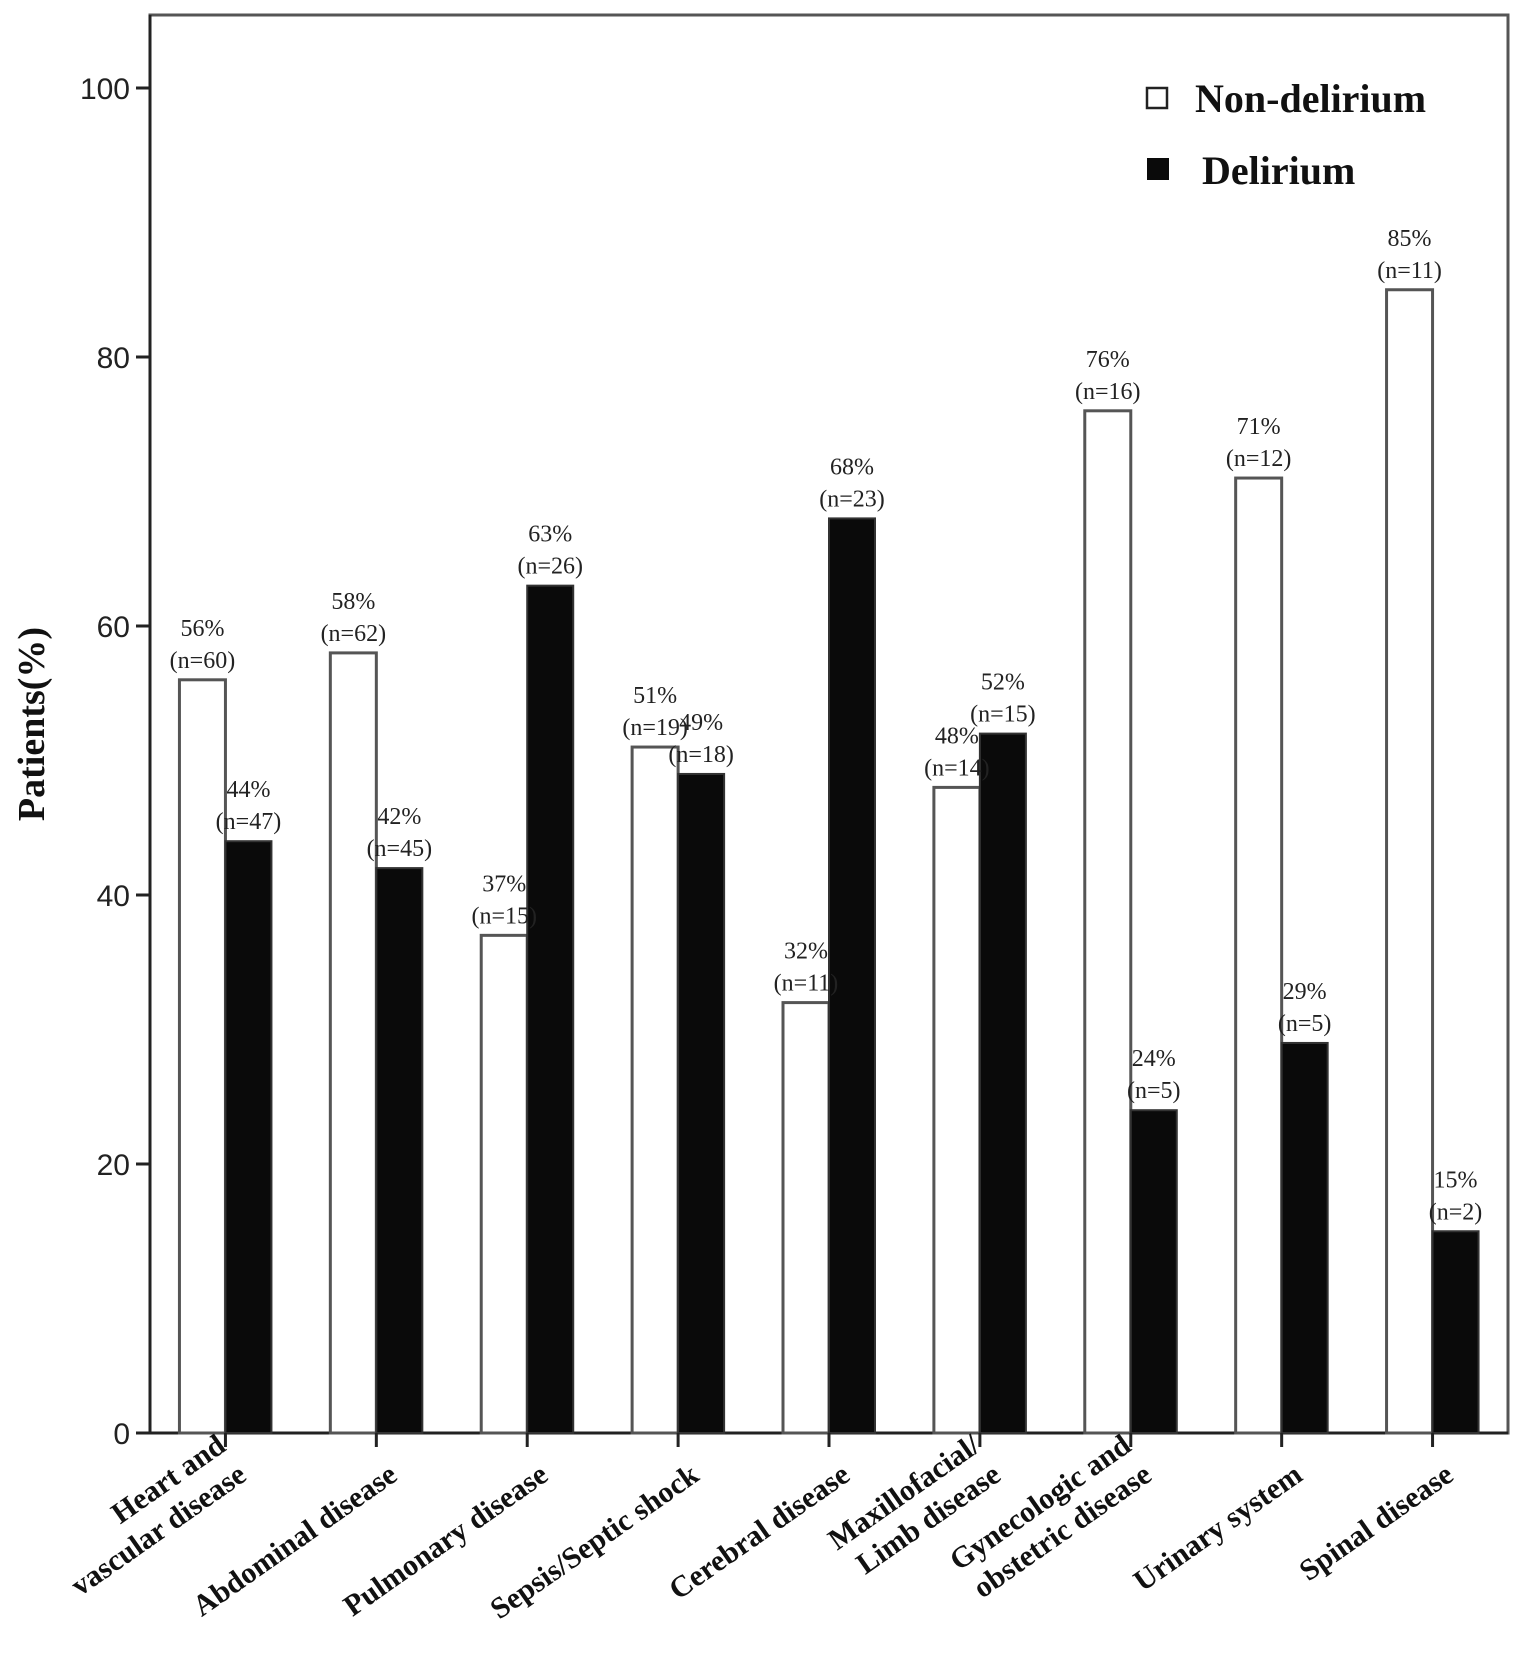 The height and width of the screenshot is (1653, 1520). What do you see at coordinates (1410, 239) in the screenshot?
I see `data-label-percent: 85%` at bounding box center [1410, 239].